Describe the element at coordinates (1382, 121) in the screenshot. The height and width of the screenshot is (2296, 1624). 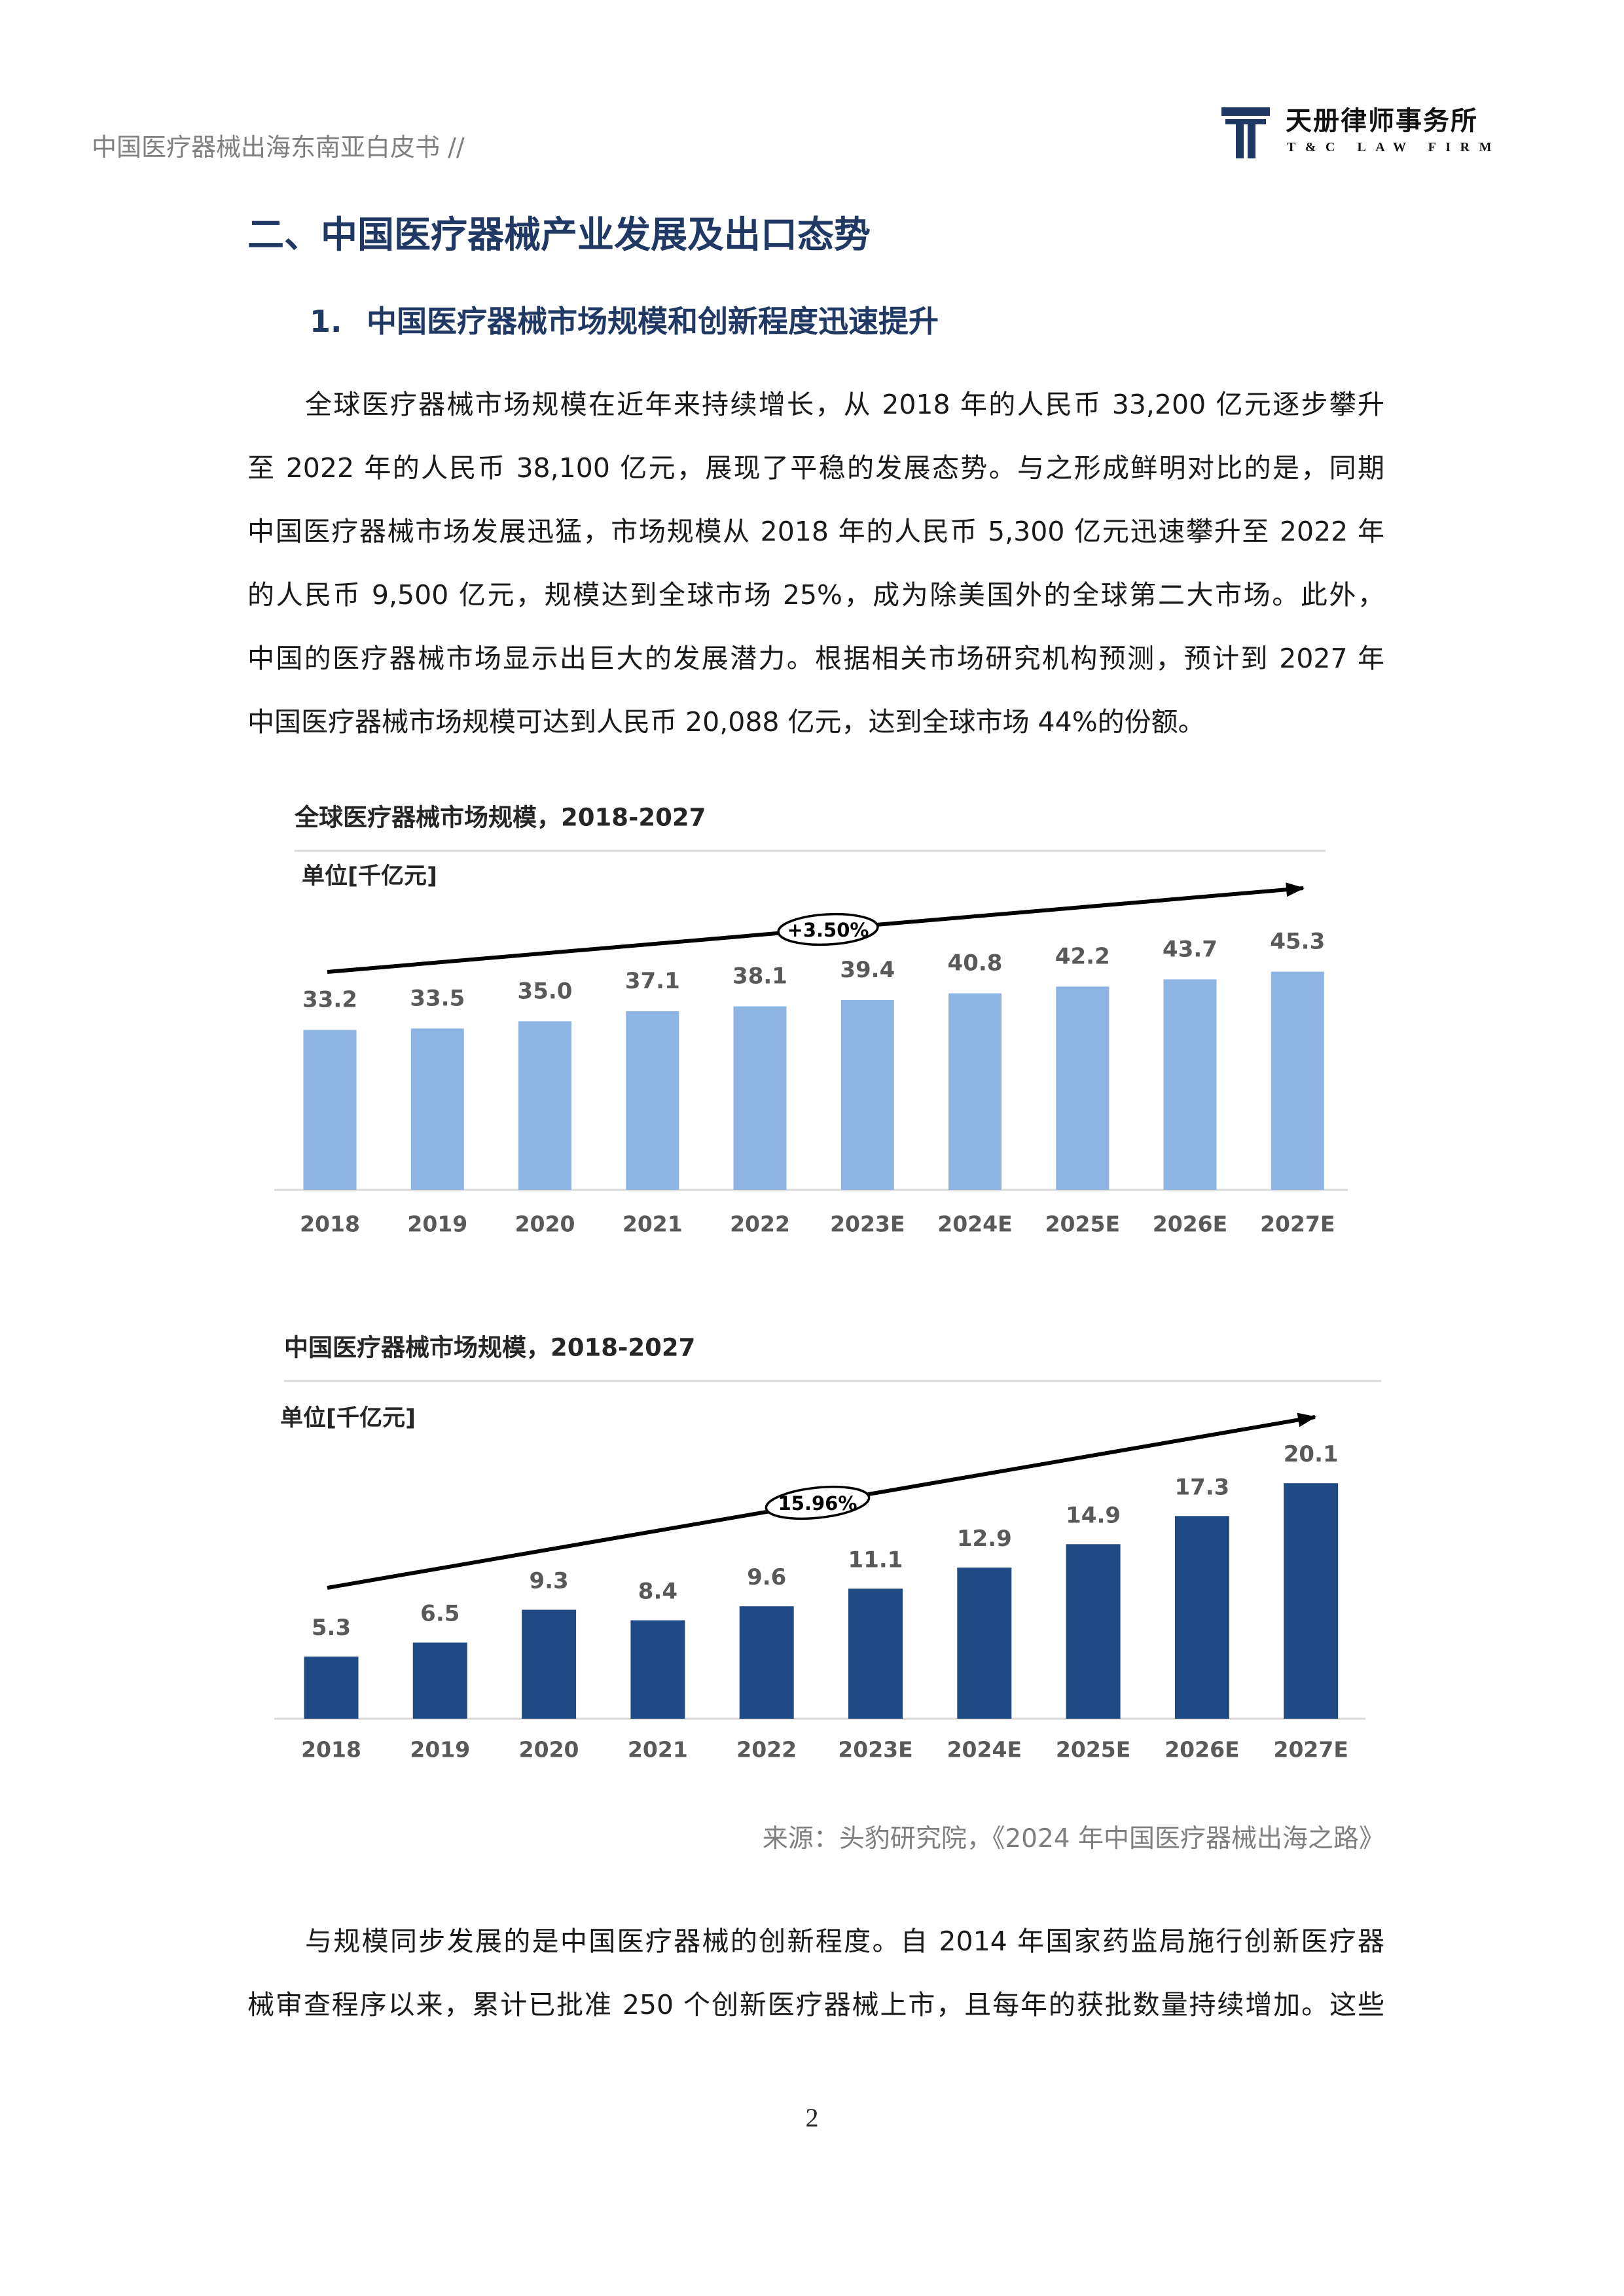
I see `logo-name-chinese: 天册律师事务所` at that location.